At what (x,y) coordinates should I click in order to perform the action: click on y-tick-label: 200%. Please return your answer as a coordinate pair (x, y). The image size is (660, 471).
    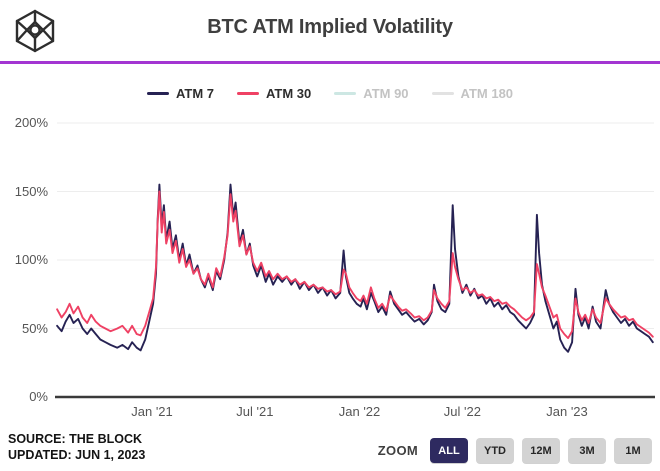
    Looking at the image, I should click on (31, 122).